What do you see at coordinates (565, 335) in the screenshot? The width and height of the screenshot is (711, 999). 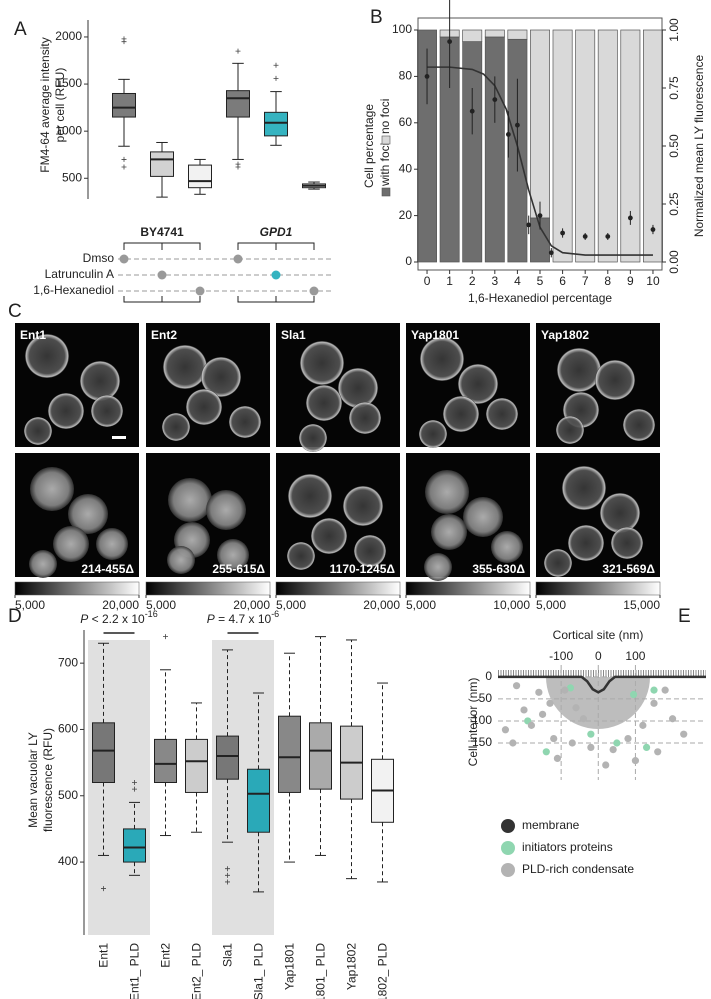 I see `protein-label: Yap1802` at bounding box center [565, 335].